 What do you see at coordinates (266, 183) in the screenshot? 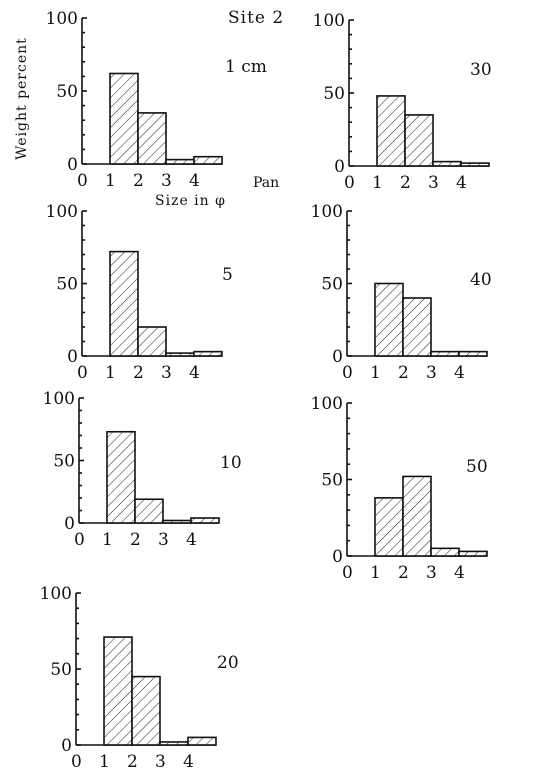
I see `pan-label: Pan` at bounding box center [266, 183].